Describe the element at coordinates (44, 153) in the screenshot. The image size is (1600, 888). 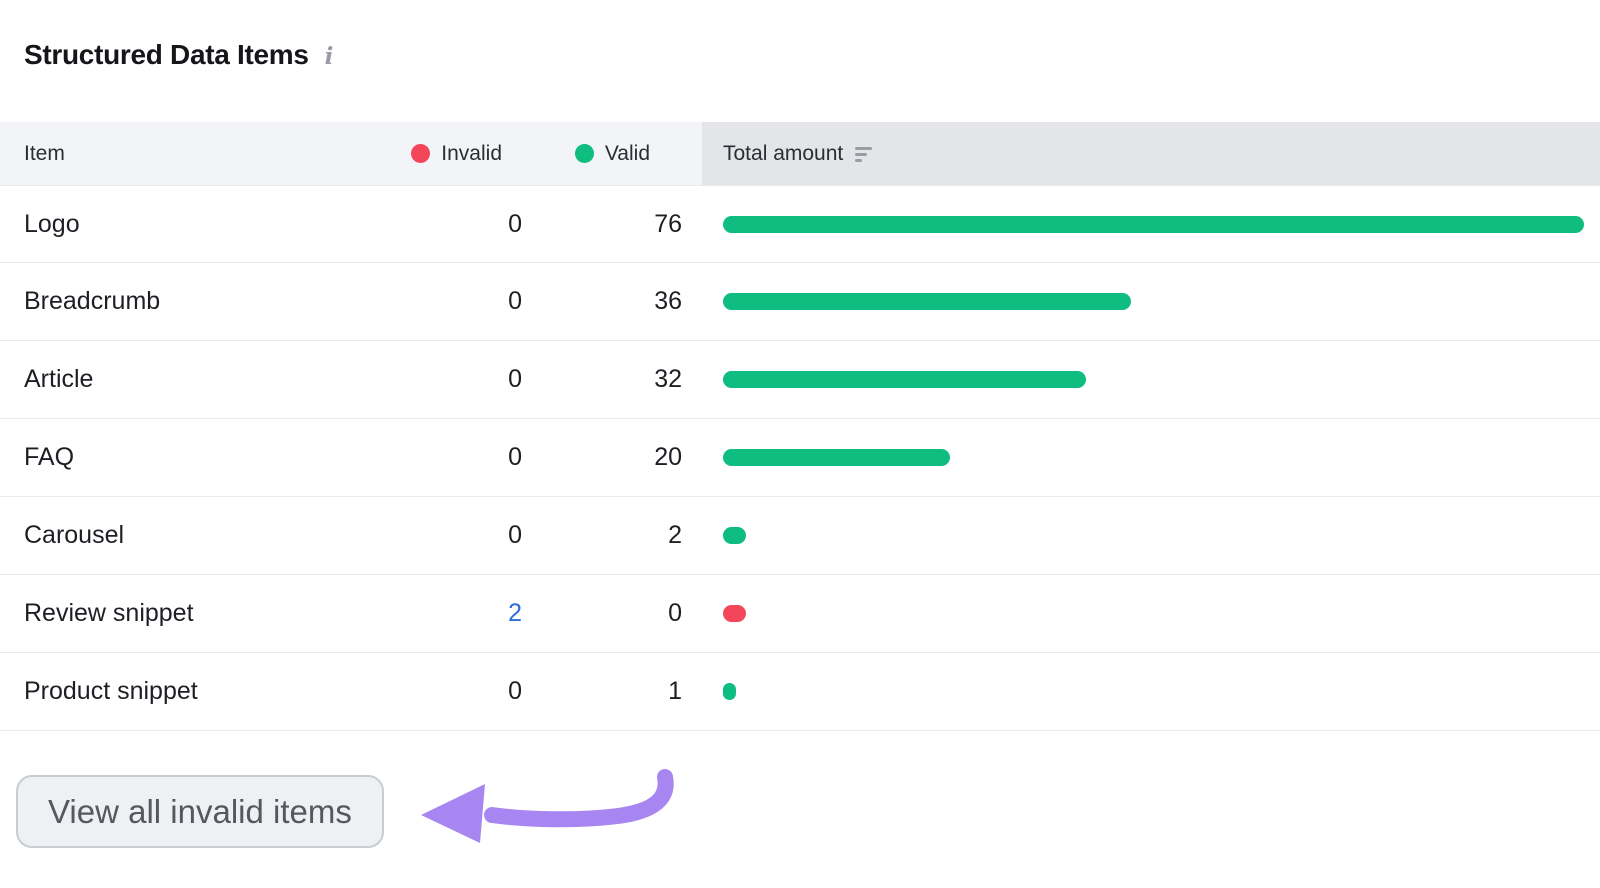
I see `column-header-item-label: Item` at that location.